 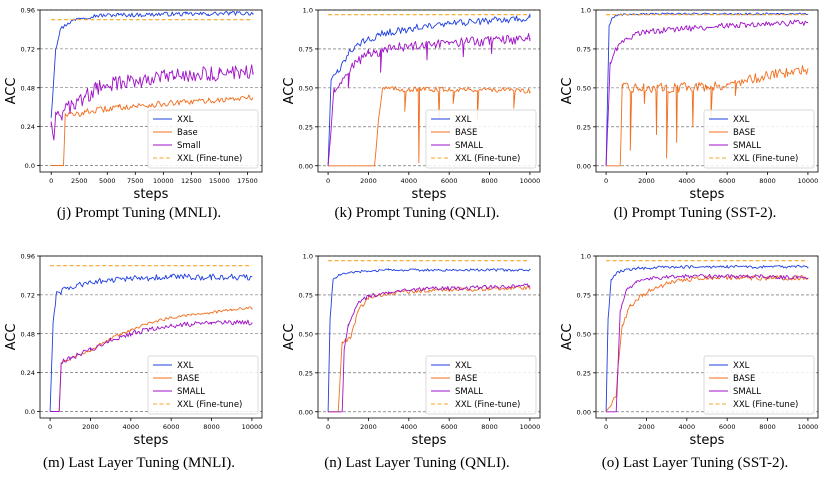 What do you see at coordinates (219, 181) in the screenshot?
I see `x-tick-label: 15000` at bounding box center [219, 181].